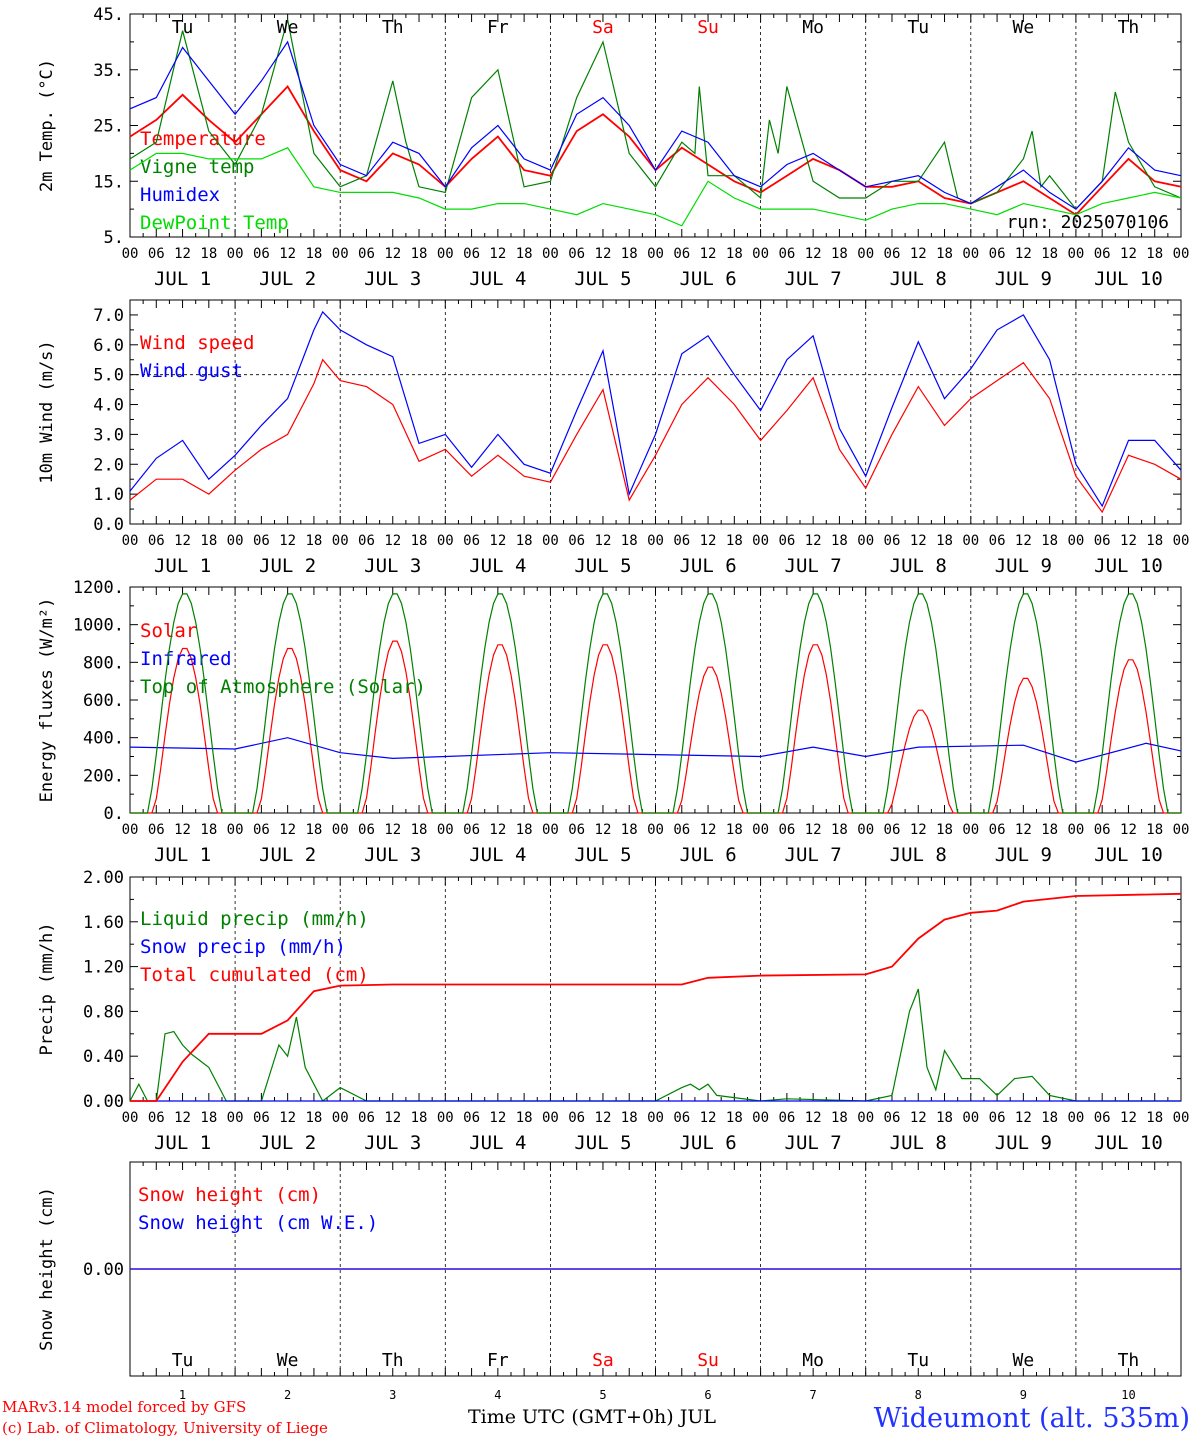  I want to click on y-tick-label: 800., so click(103, 663).